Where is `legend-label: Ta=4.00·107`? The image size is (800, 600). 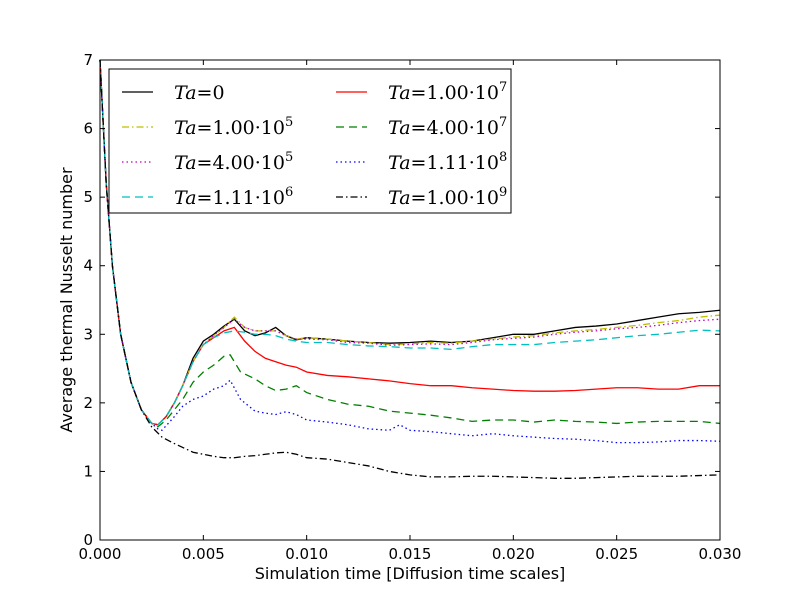
legend-label: Ta=4.00·107 is located at coordinates (447, 127).